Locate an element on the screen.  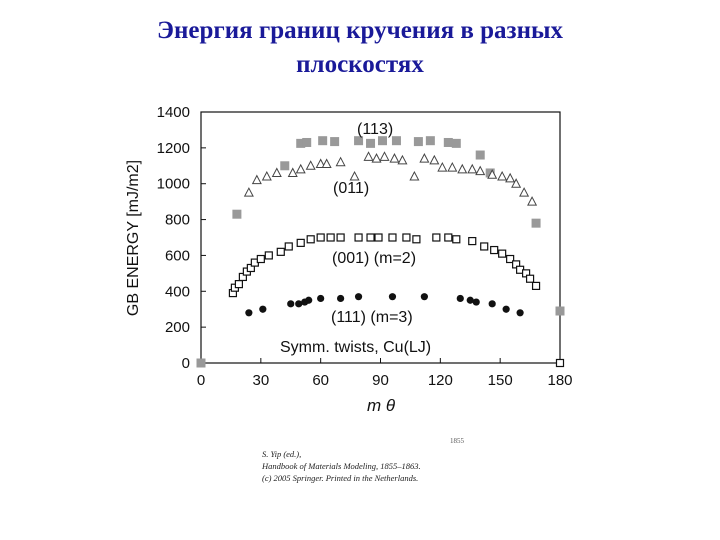
x-tick-label: 0 is located at coordinates (201, 380).